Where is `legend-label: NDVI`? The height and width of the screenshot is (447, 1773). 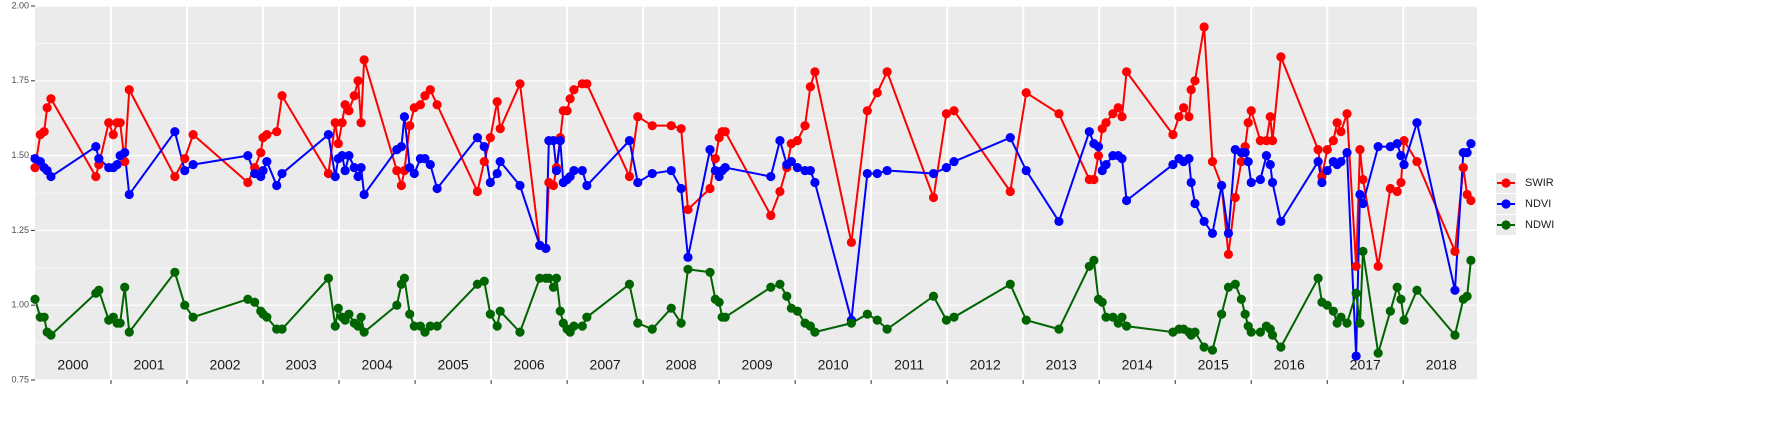 legend-label: NDVI is located at coordinates (1538, 204).